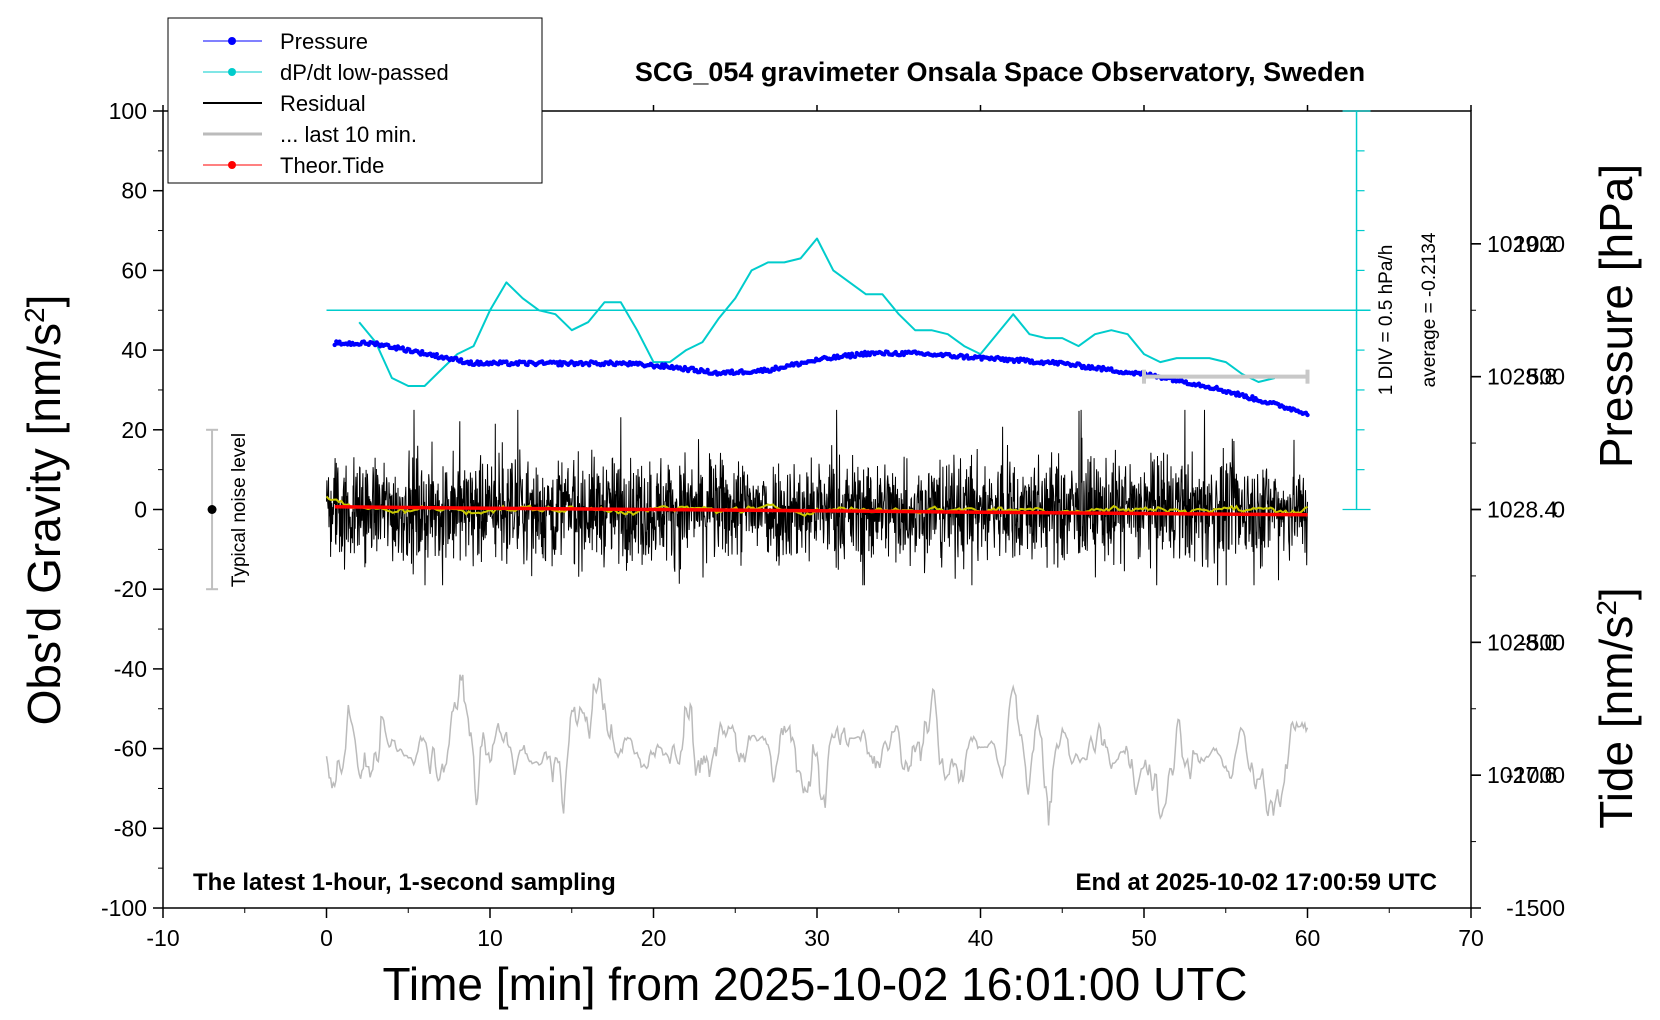 The height and width of the screenshot is (1020, 1660). I want to click on gravity-tick-label: 80, so click(134, 191).